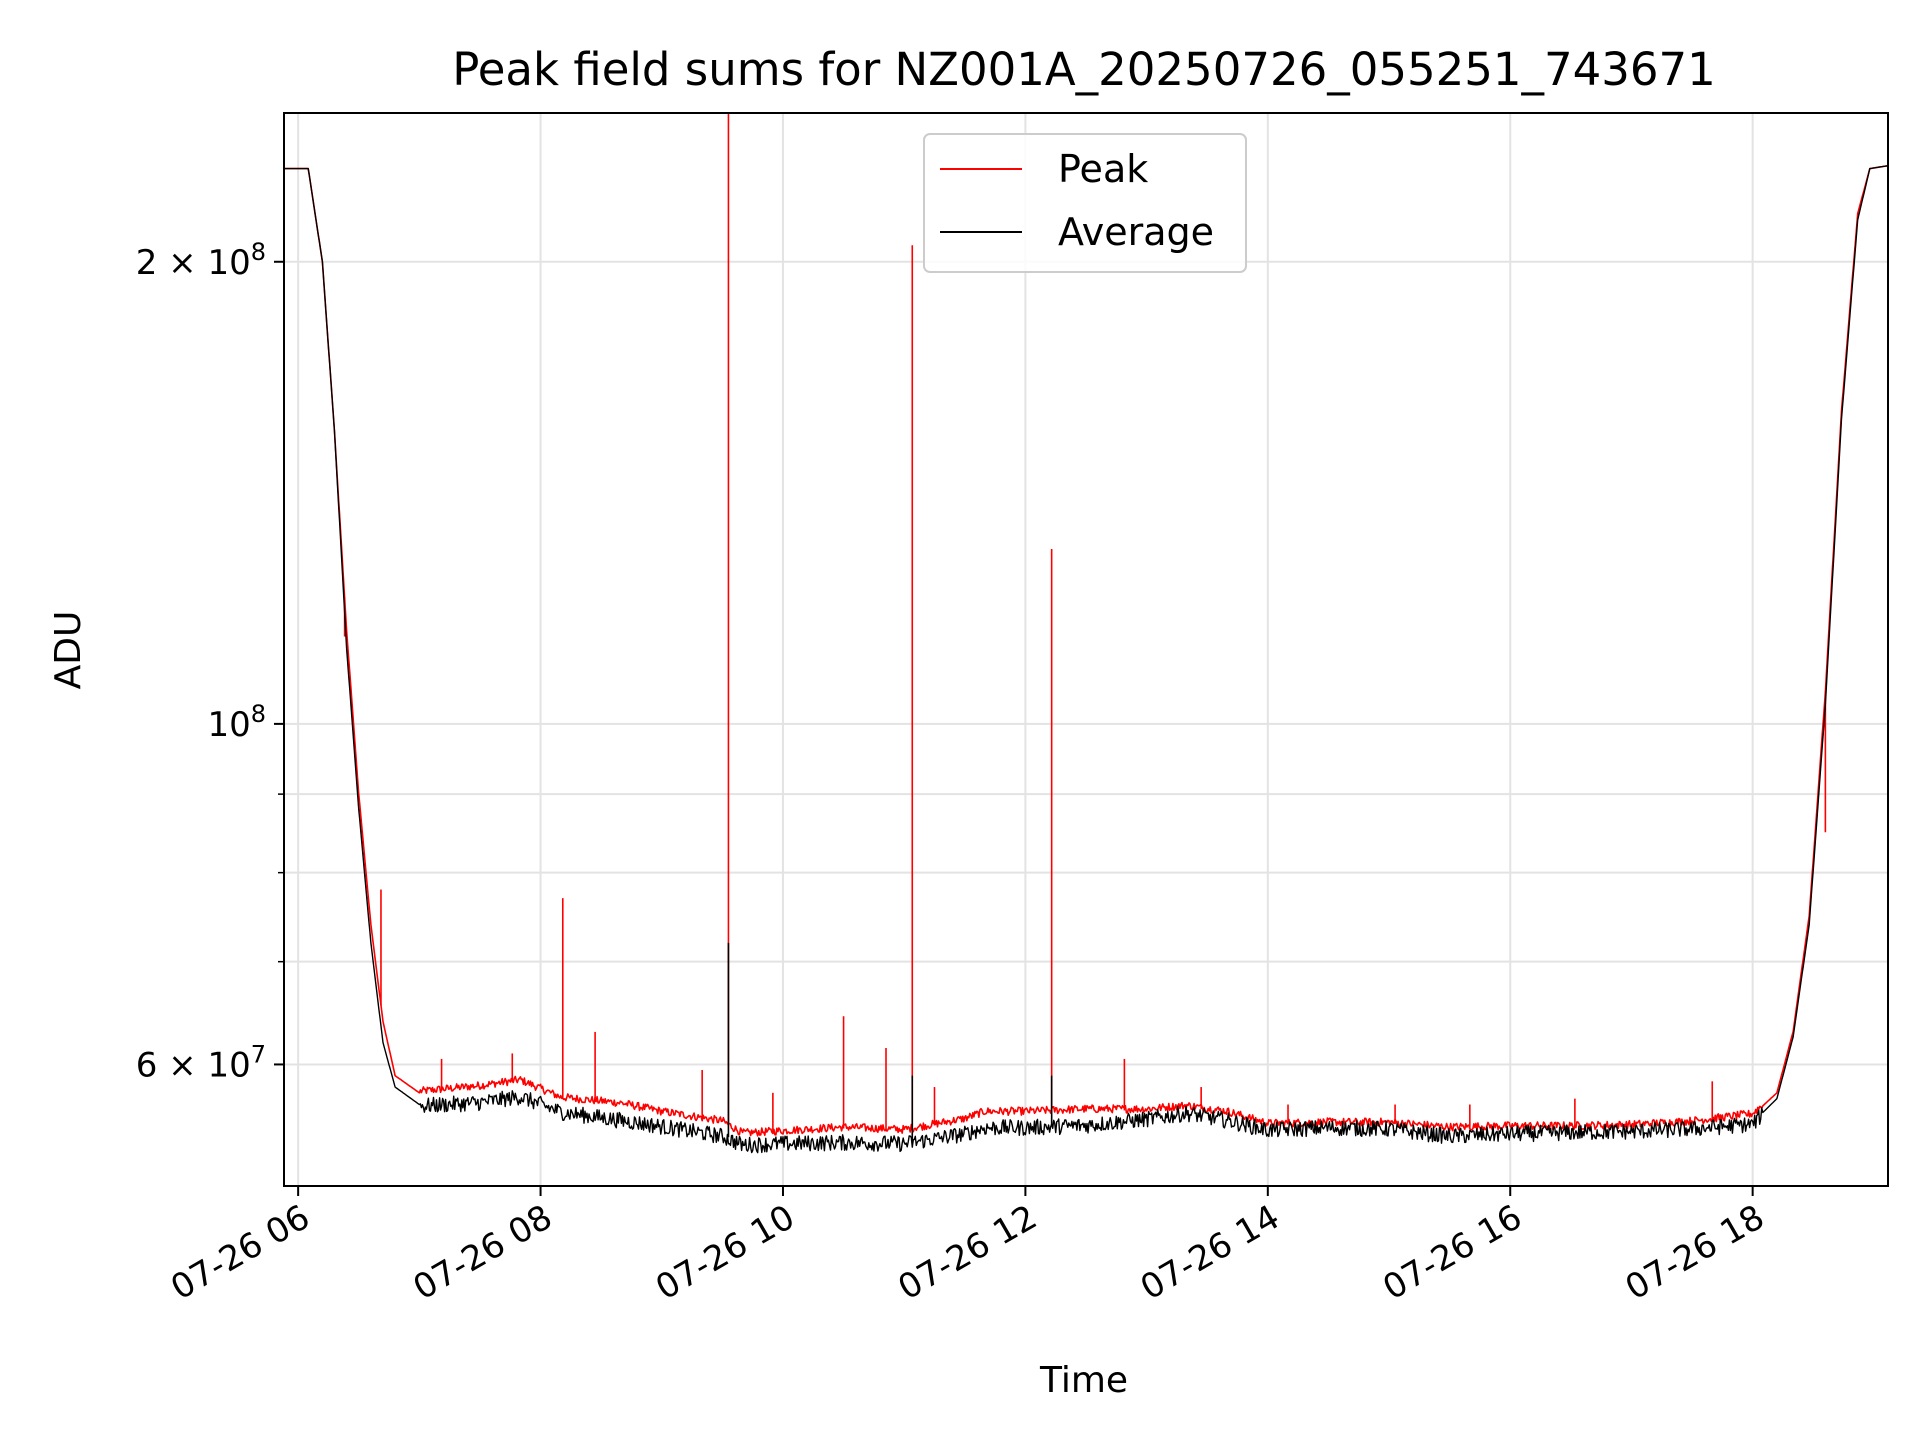 The image size is (1920, 1440). Describe the element at coordinates (201, 260) in the screenshot. I see `y-tick-label: 2 × 108` at that location.